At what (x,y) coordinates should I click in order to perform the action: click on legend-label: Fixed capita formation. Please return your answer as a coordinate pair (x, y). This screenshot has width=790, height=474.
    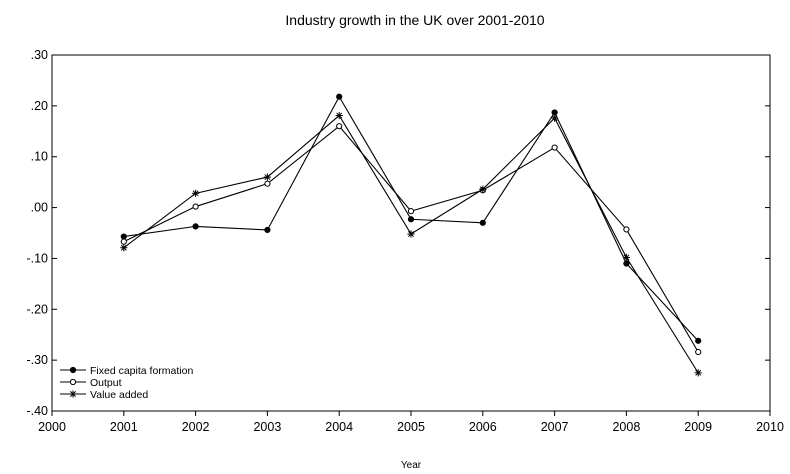
    Looking at the image, I should click on (141, 371).